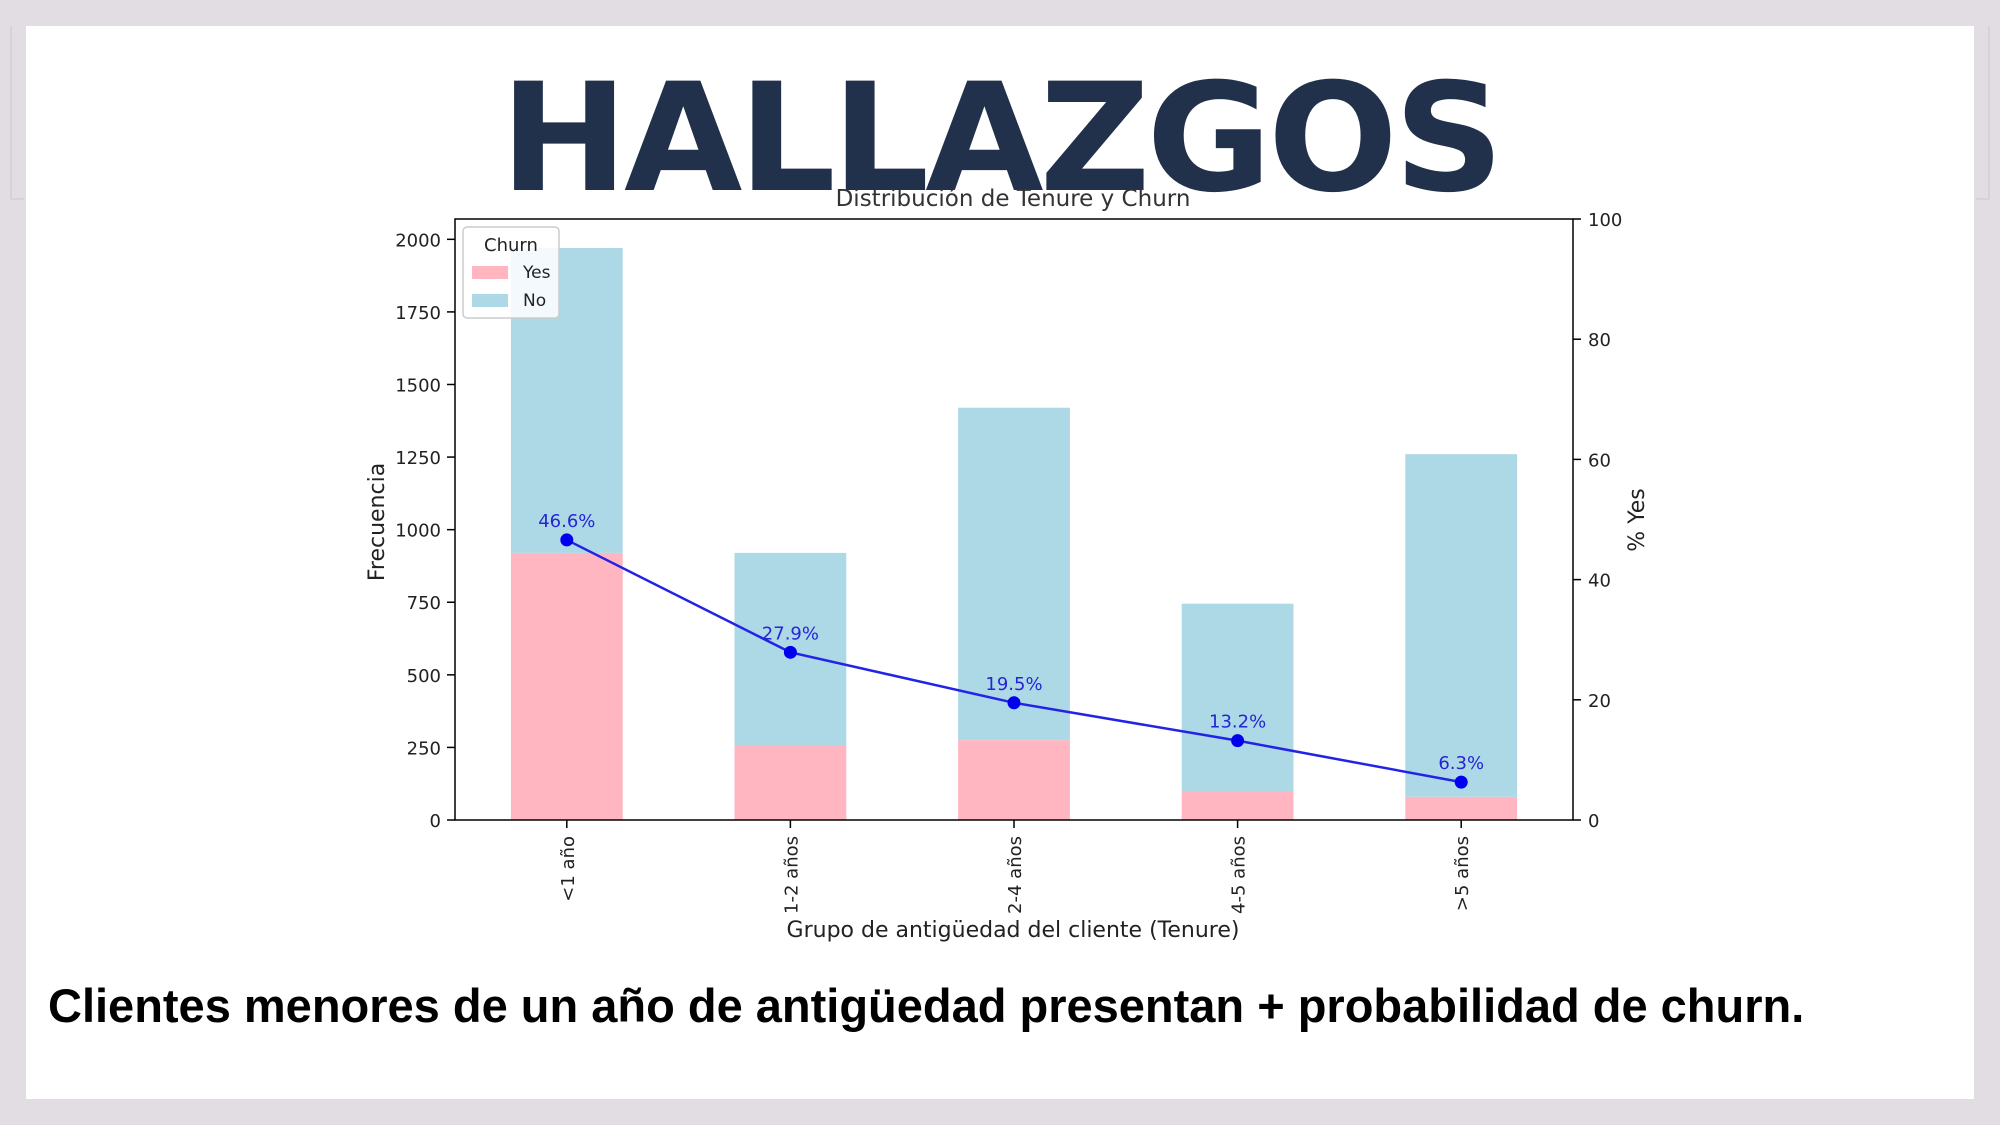 This screenshot has height=1125, width=2000. What do you see at coordinates (1599, 460) in the screenshot?
I see `y-right-tick-label: 60` at bounding box center [1599, 460].